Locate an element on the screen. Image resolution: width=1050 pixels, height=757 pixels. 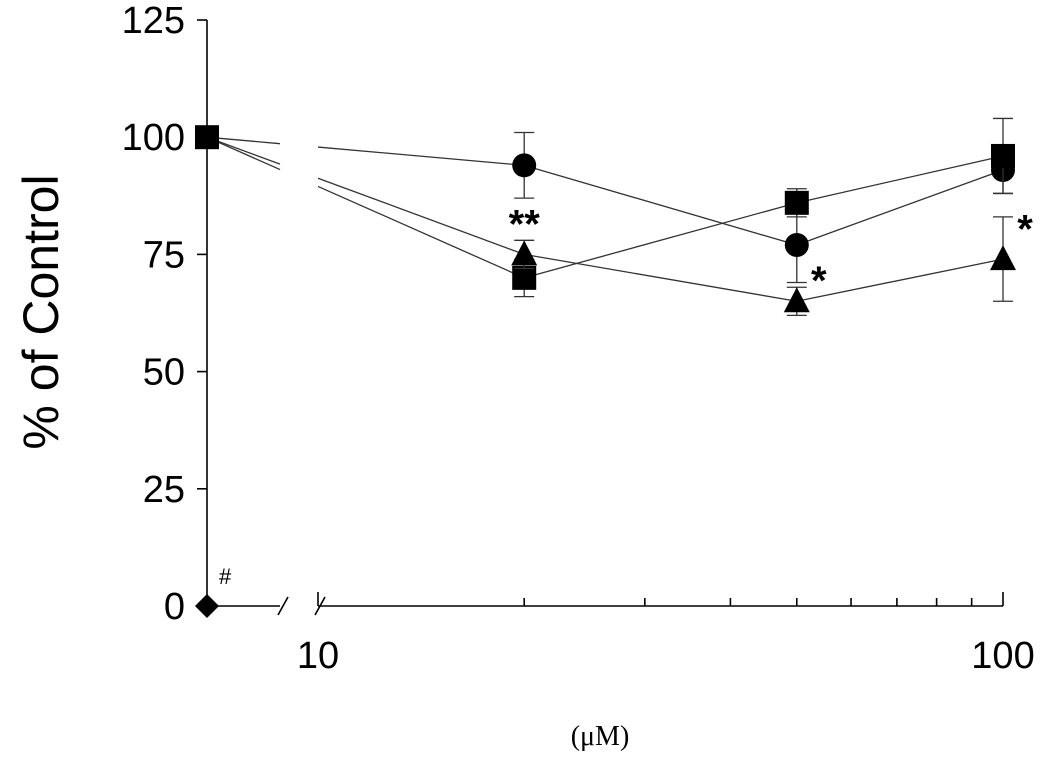
y-tick-label: 50 is located at coordinates (164, 373).